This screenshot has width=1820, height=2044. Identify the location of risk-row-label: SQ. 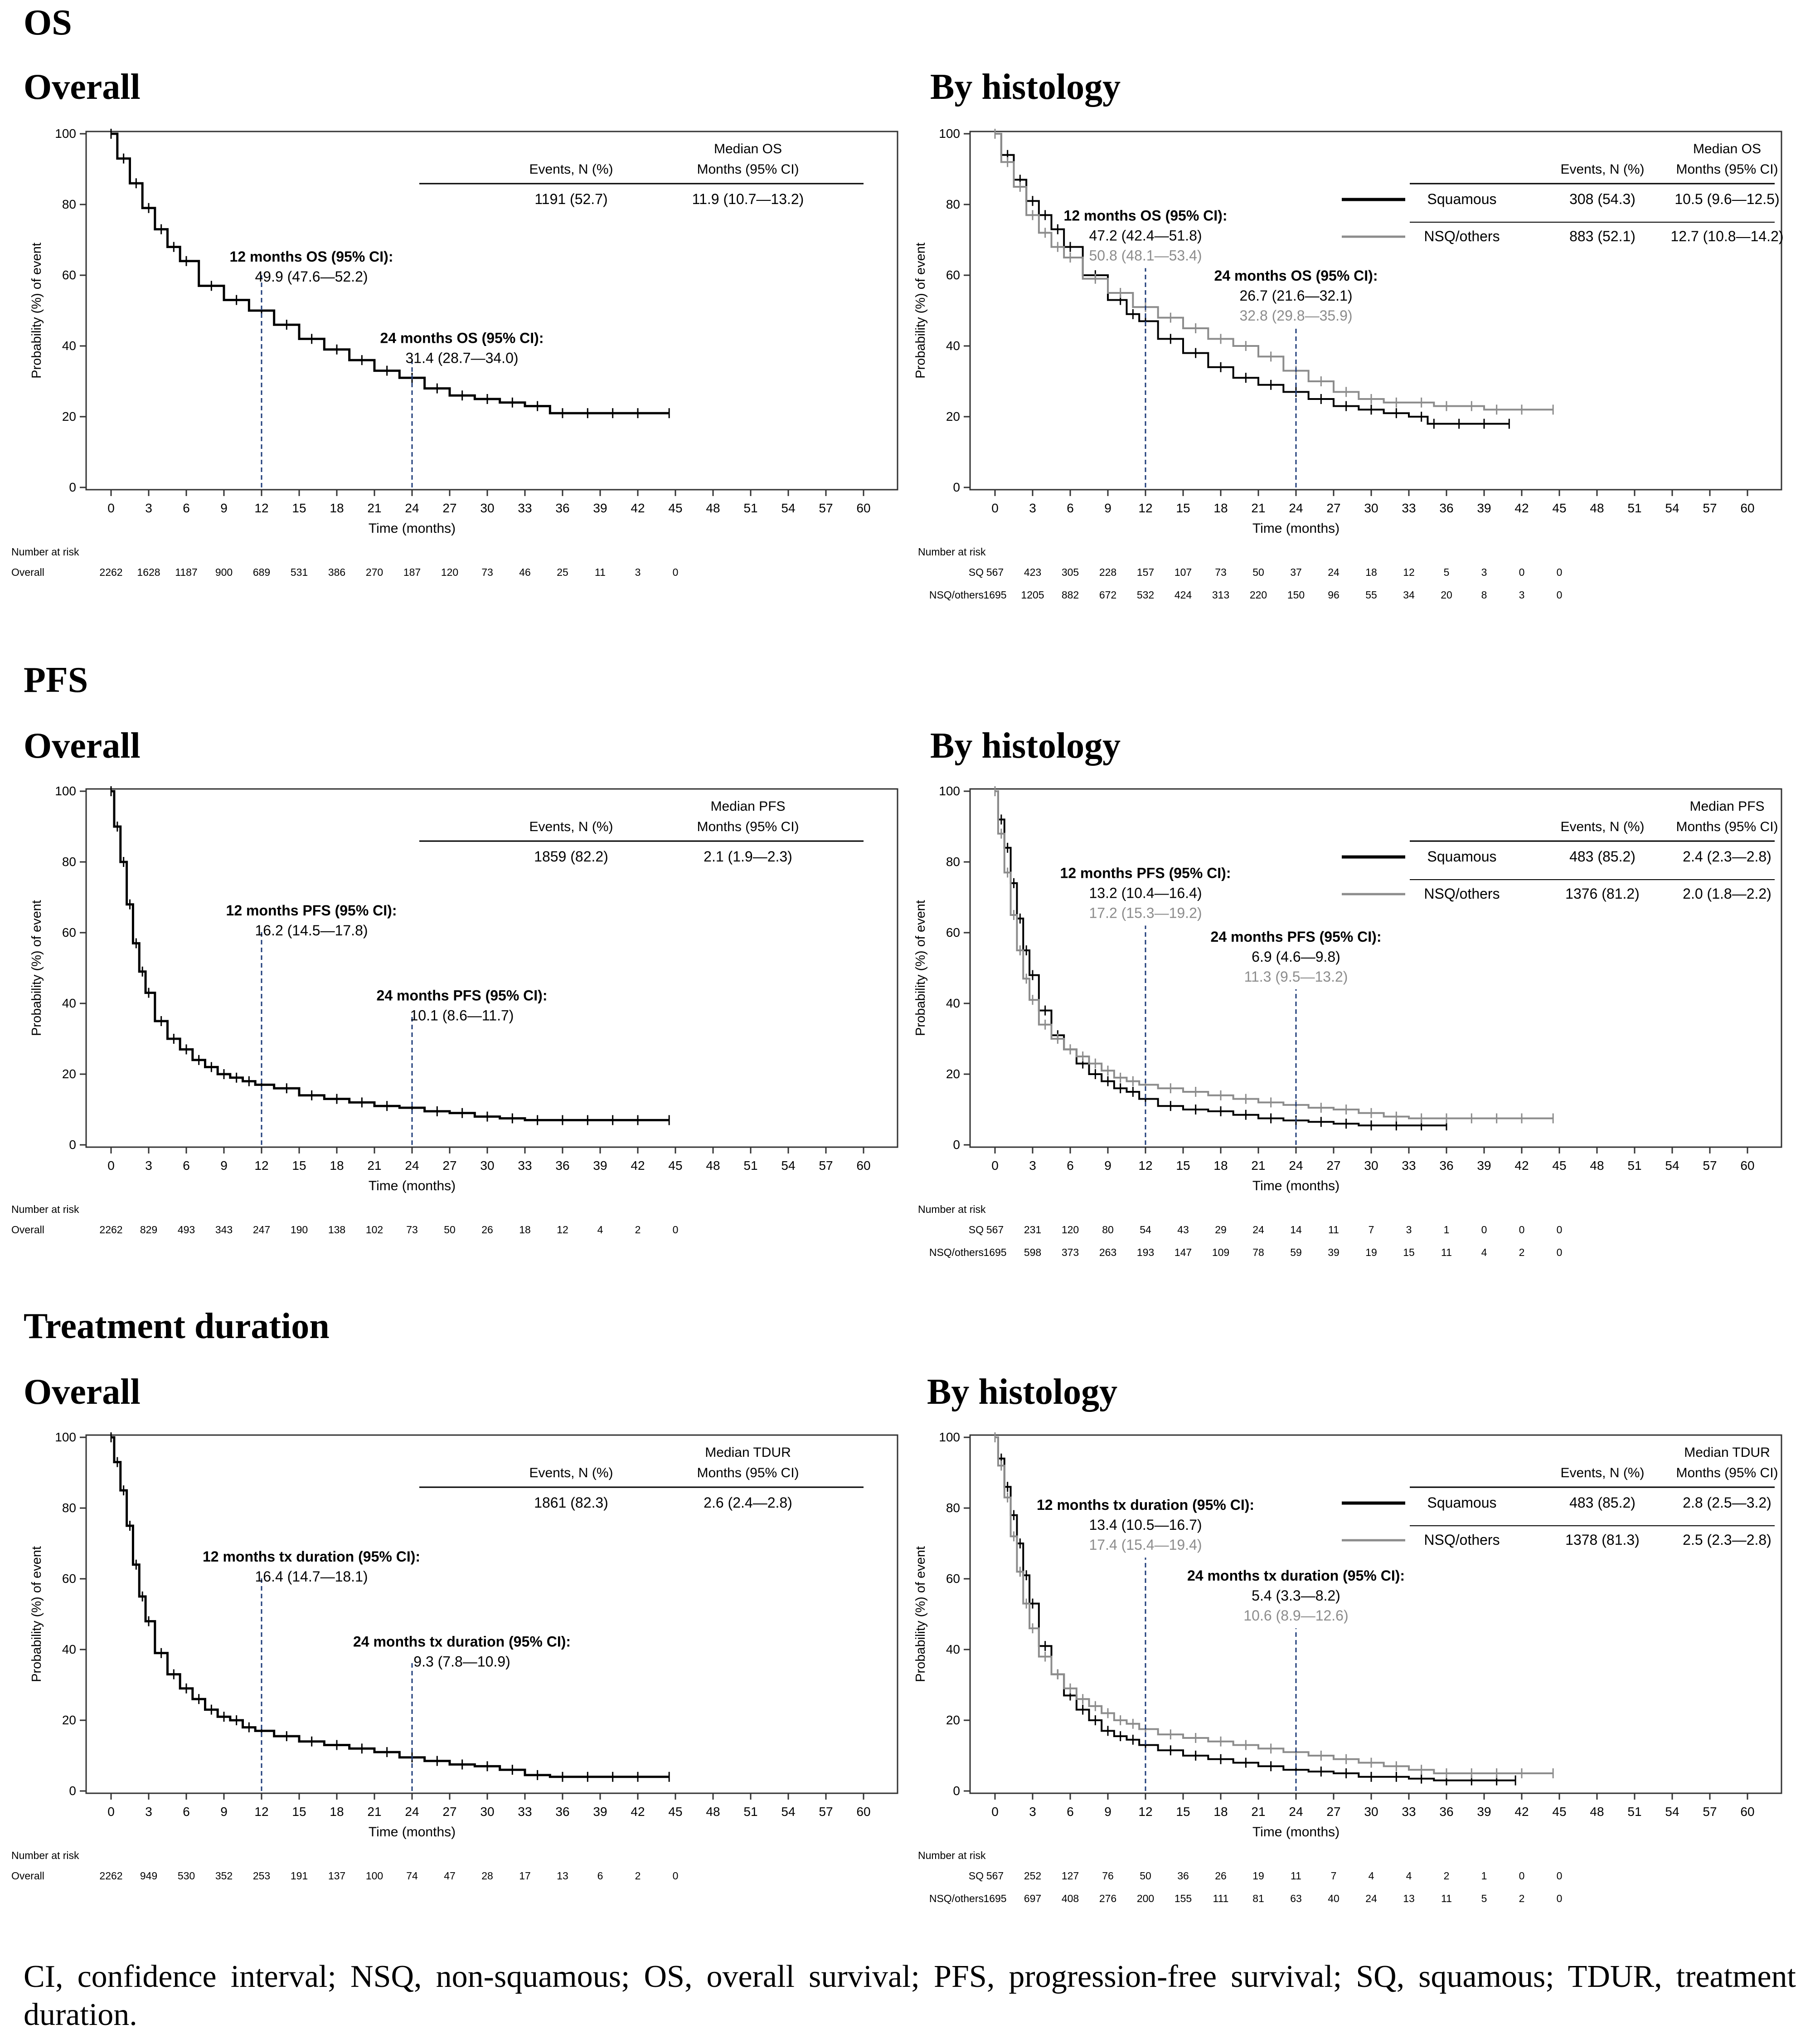
(977, 1876).